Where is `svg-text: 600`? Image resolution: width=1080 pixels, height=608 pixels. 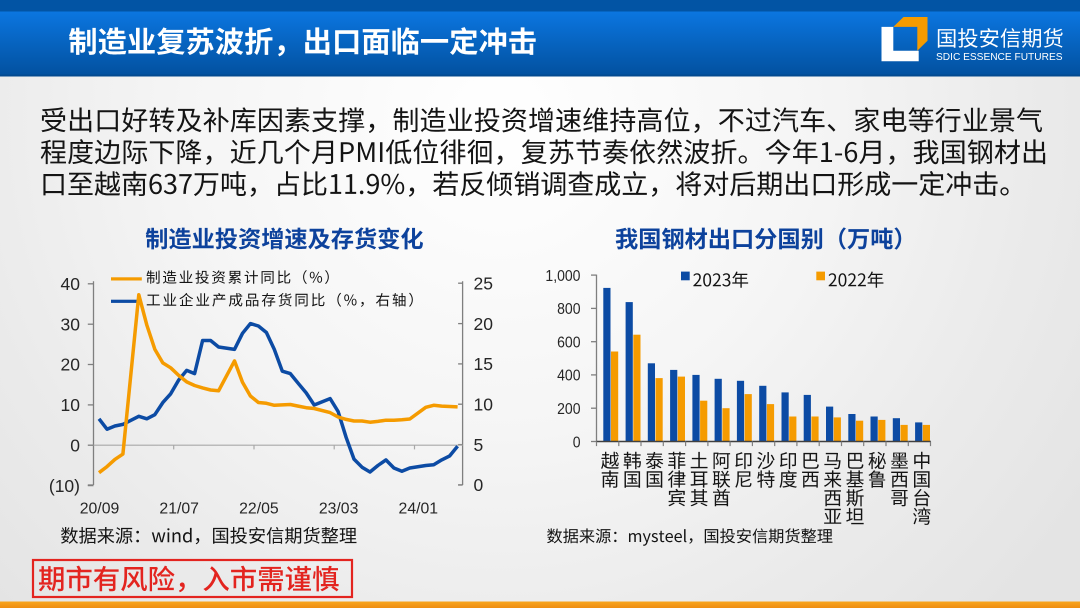 svg-text: 600 is located at coordinates (568, 343).